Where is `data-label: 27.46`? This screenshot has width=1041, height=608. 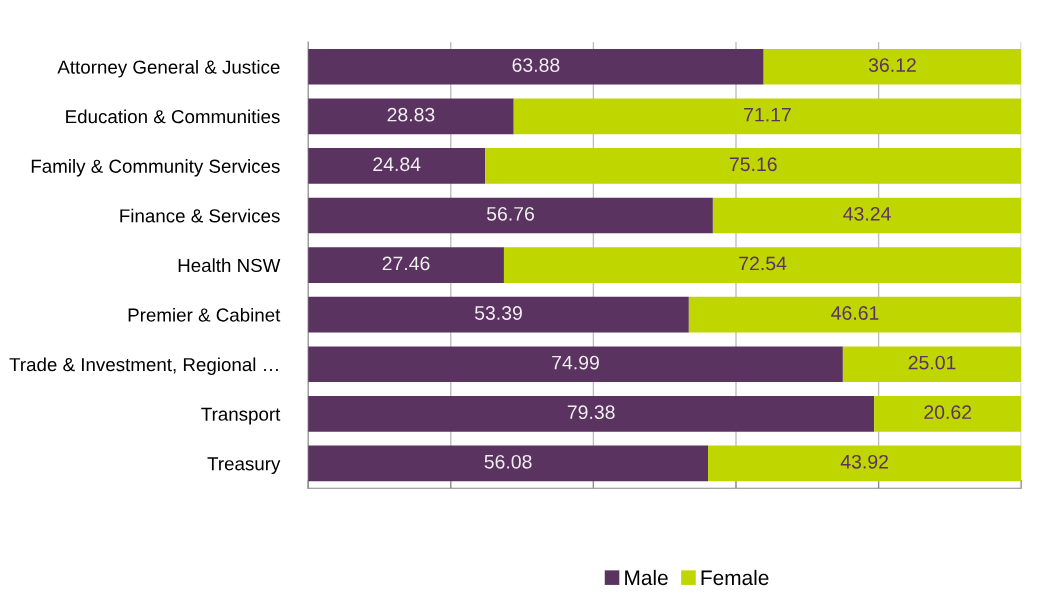
data-label: 27.46 is located at coordinates (406, 263).